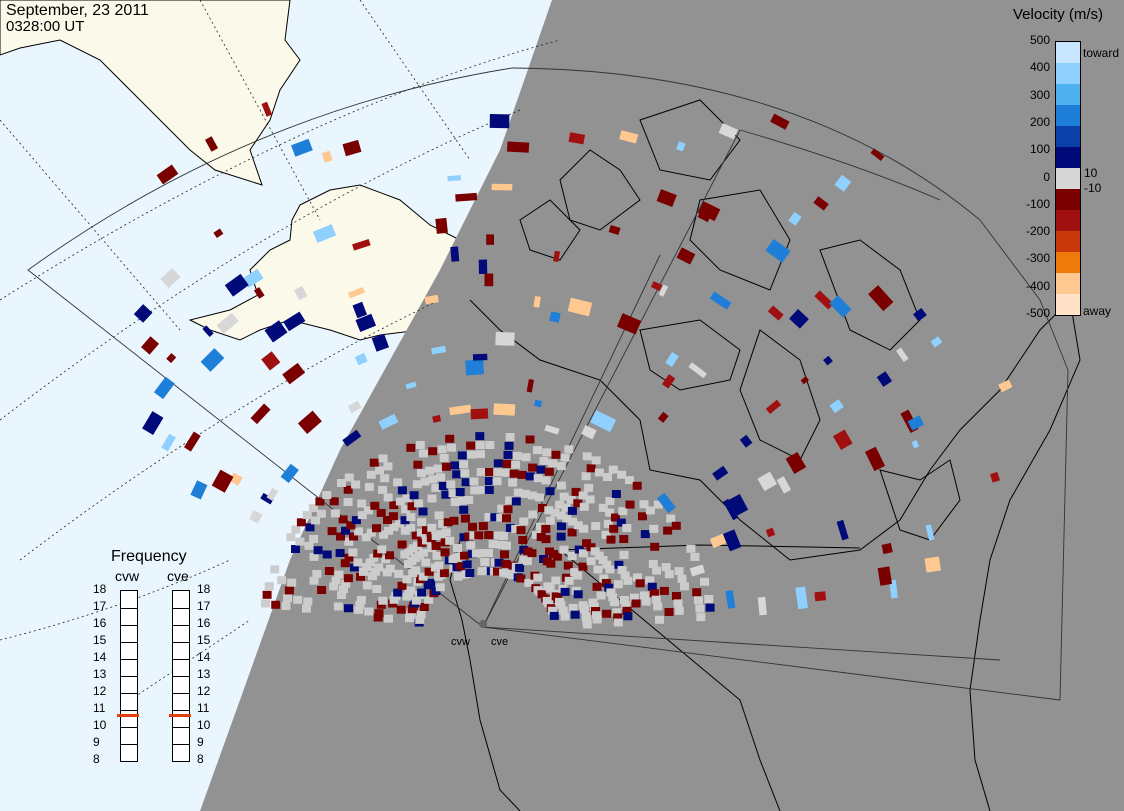  What do you see at coordinates (1039, 40) in the screenshot?
I see `colorbar-tick-label: 500` at bounding box center [1039, 40].